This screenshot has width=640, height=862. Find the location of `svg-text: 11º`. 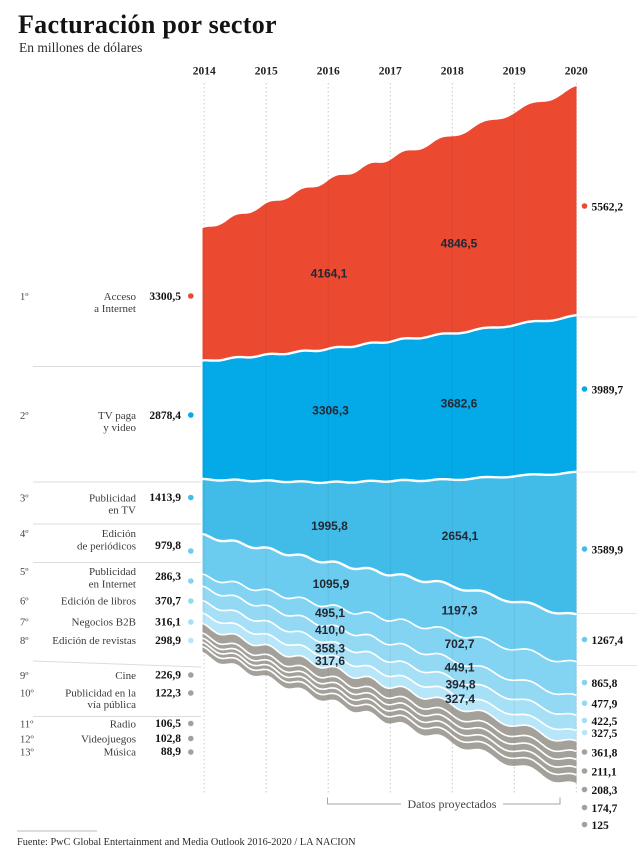

svg-text: 11º is located at coordinates (27, 725).